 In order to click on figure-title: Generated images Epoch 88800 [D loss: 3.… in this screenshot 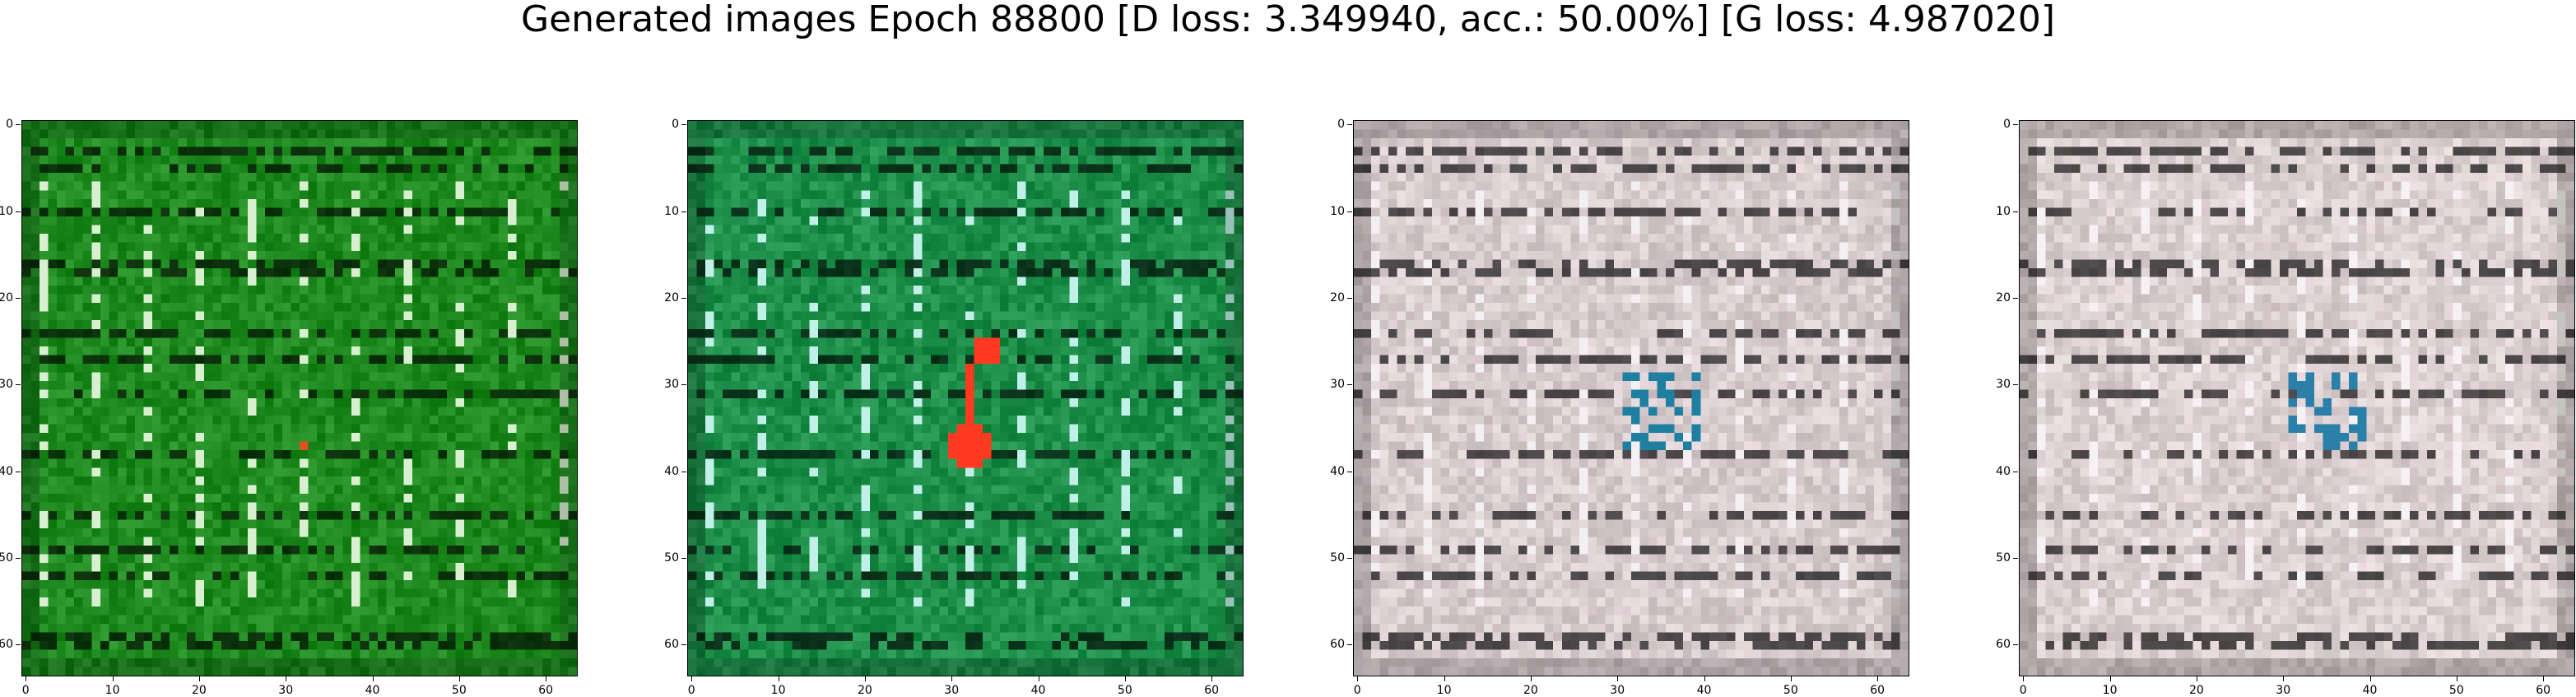, I will do `click(1288, 20)`.